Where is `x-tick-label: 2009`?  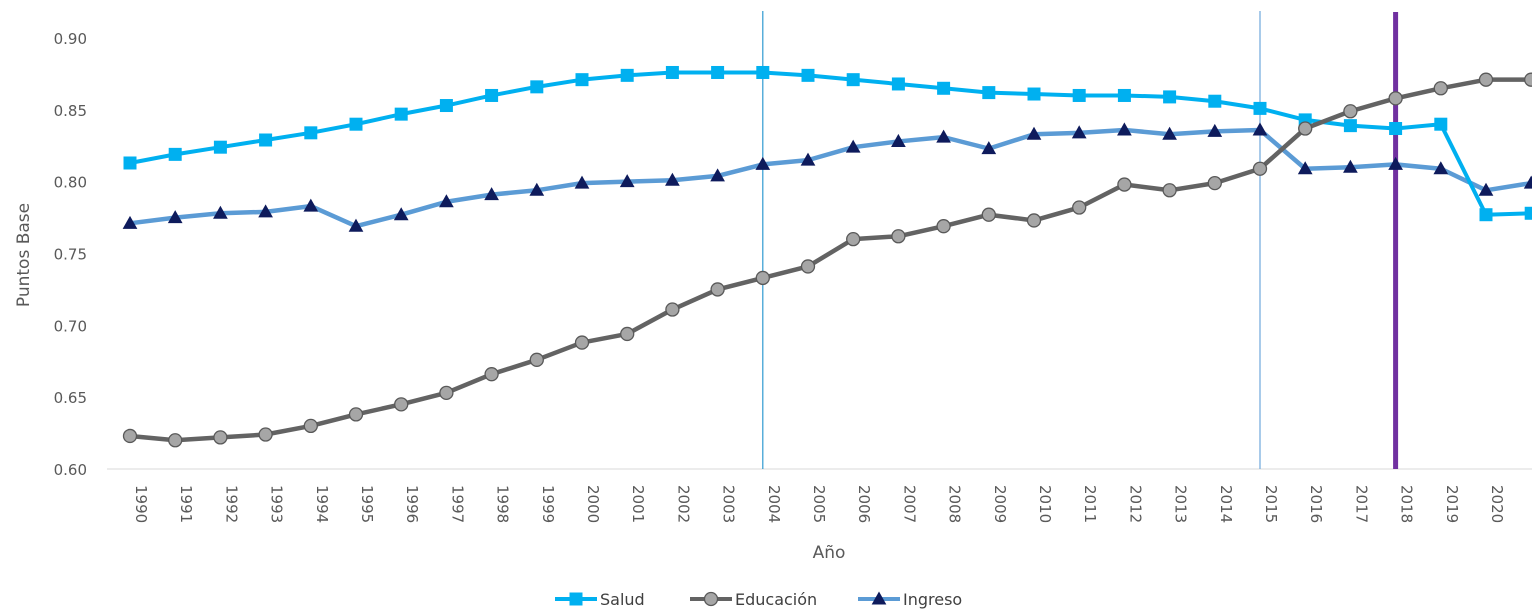
x-tick-label: 2009 is located at coordinates (1000, 504).